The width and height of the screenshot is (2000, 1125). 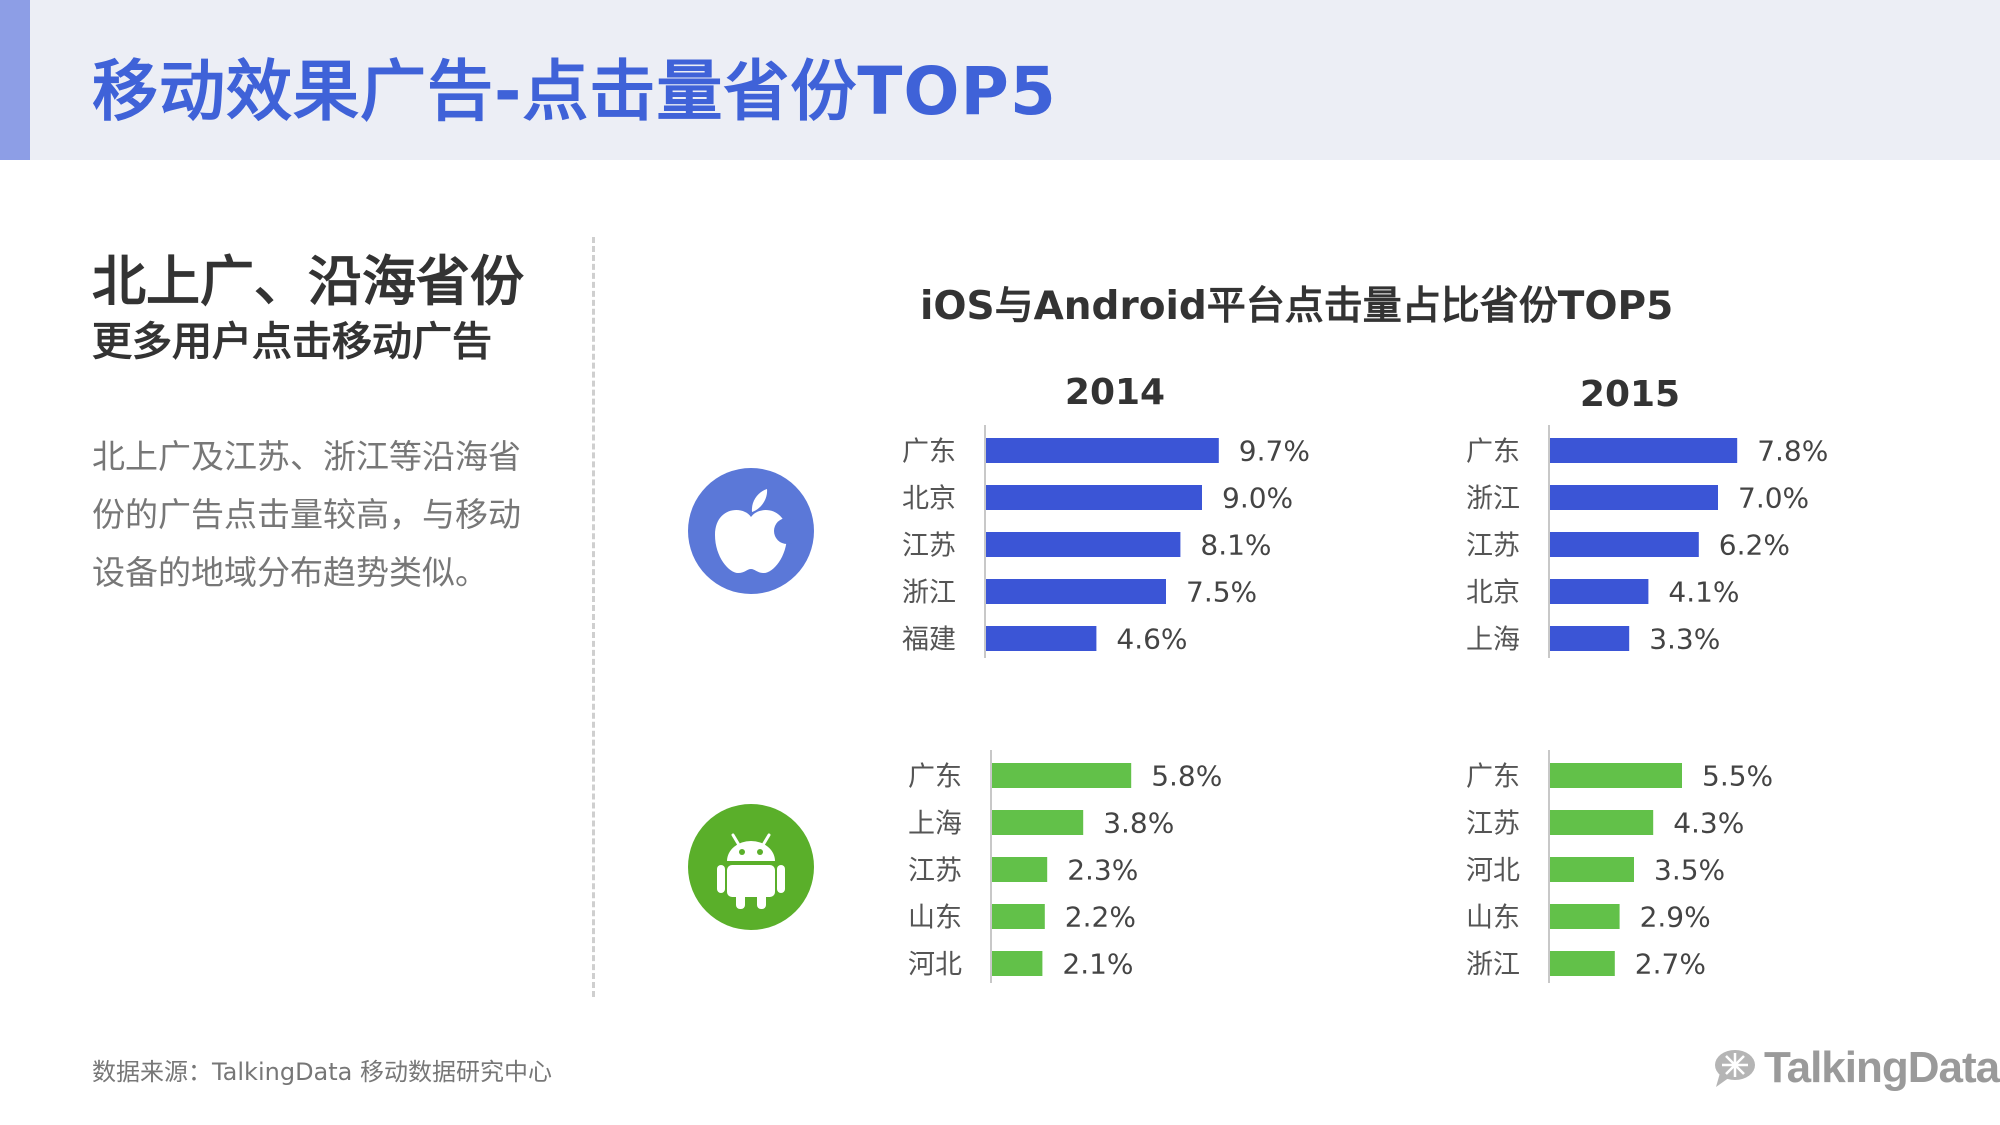 I want to click on value-label: 7.0%, so click(x=1773, y=498).